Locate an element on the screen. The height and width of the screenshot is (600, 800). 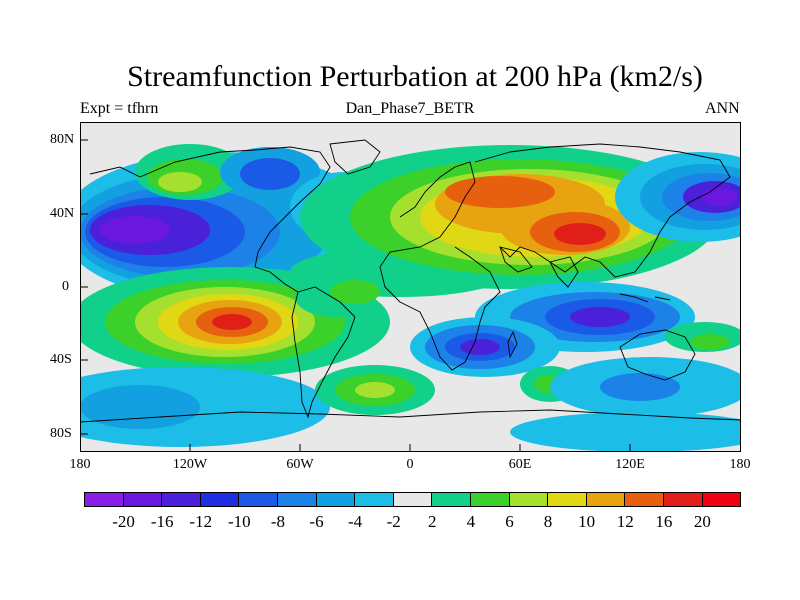
colorbar-label: -10 is located at coordinates (239, 521).